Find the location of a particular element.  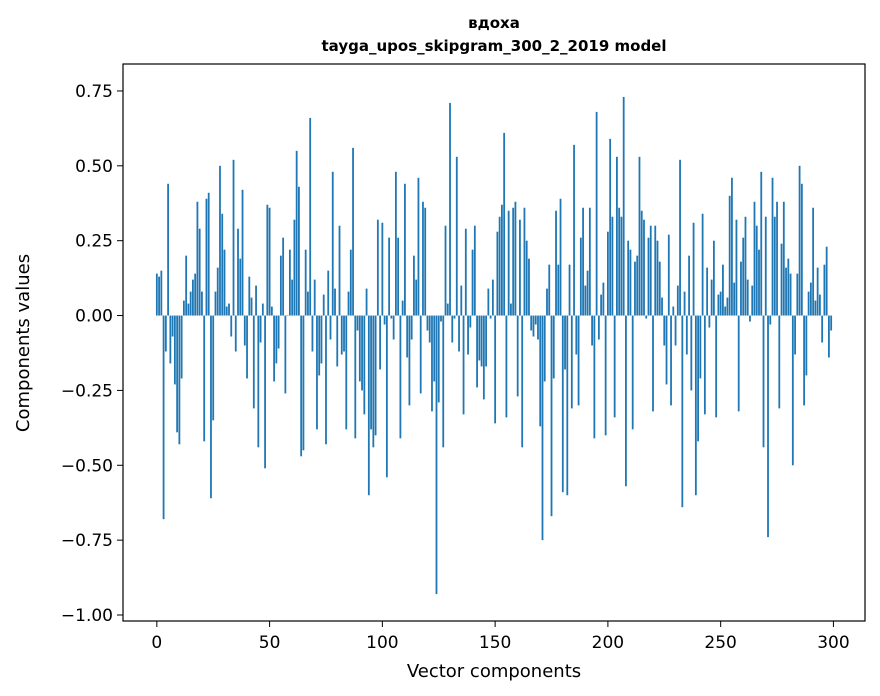

y-tick-label: −0.25 is located at coordinates (87, 391).